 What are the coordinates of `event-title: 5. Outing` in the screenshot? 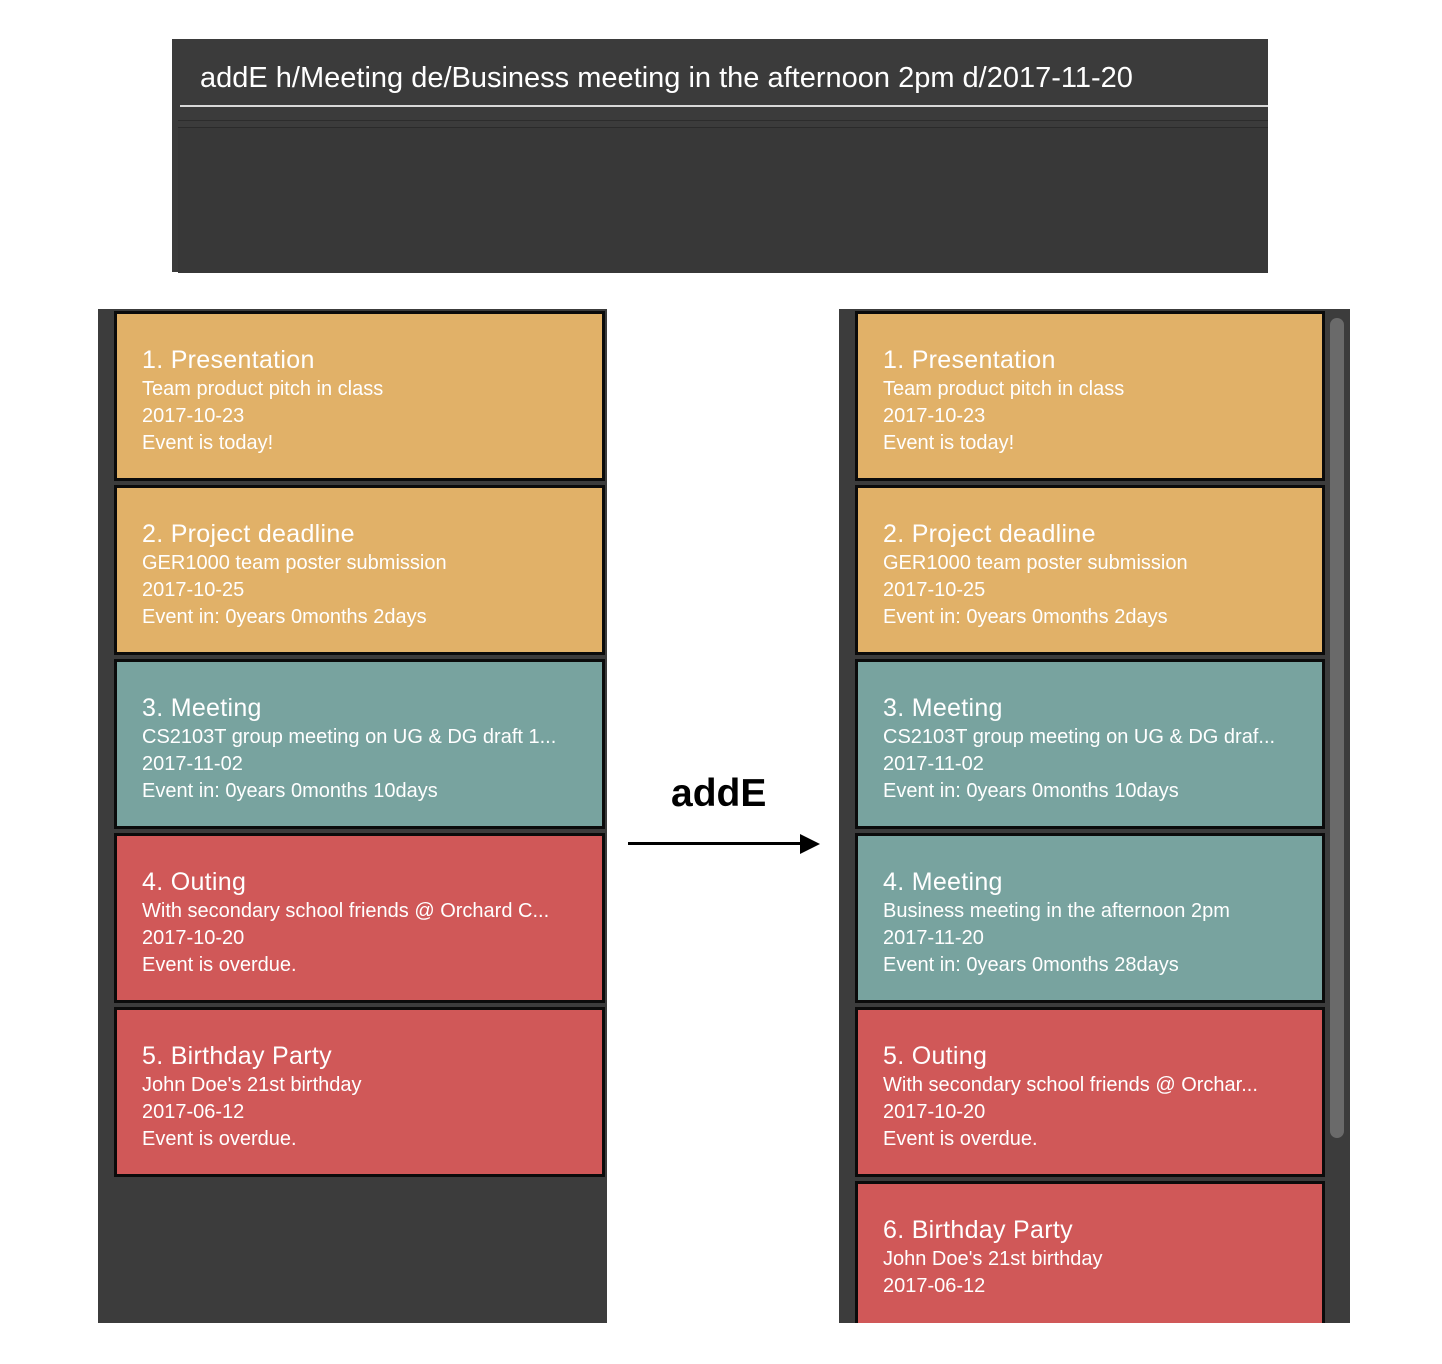 It's located at (935, 1056).